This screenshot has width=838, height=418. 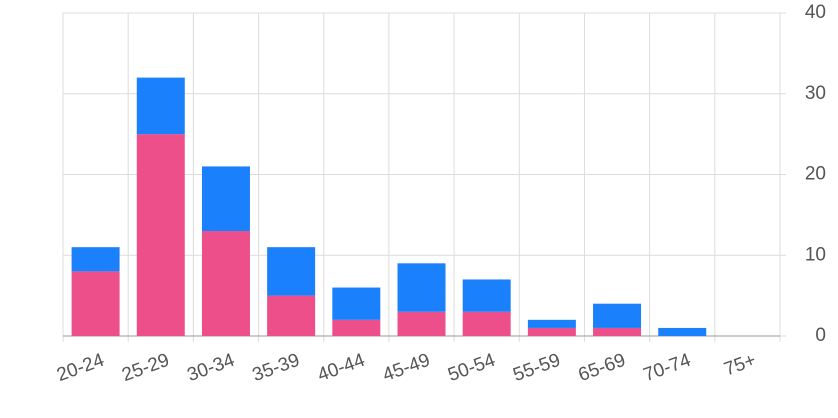 I want to click on y-tick-label: 20, so click(x=815, y=174).